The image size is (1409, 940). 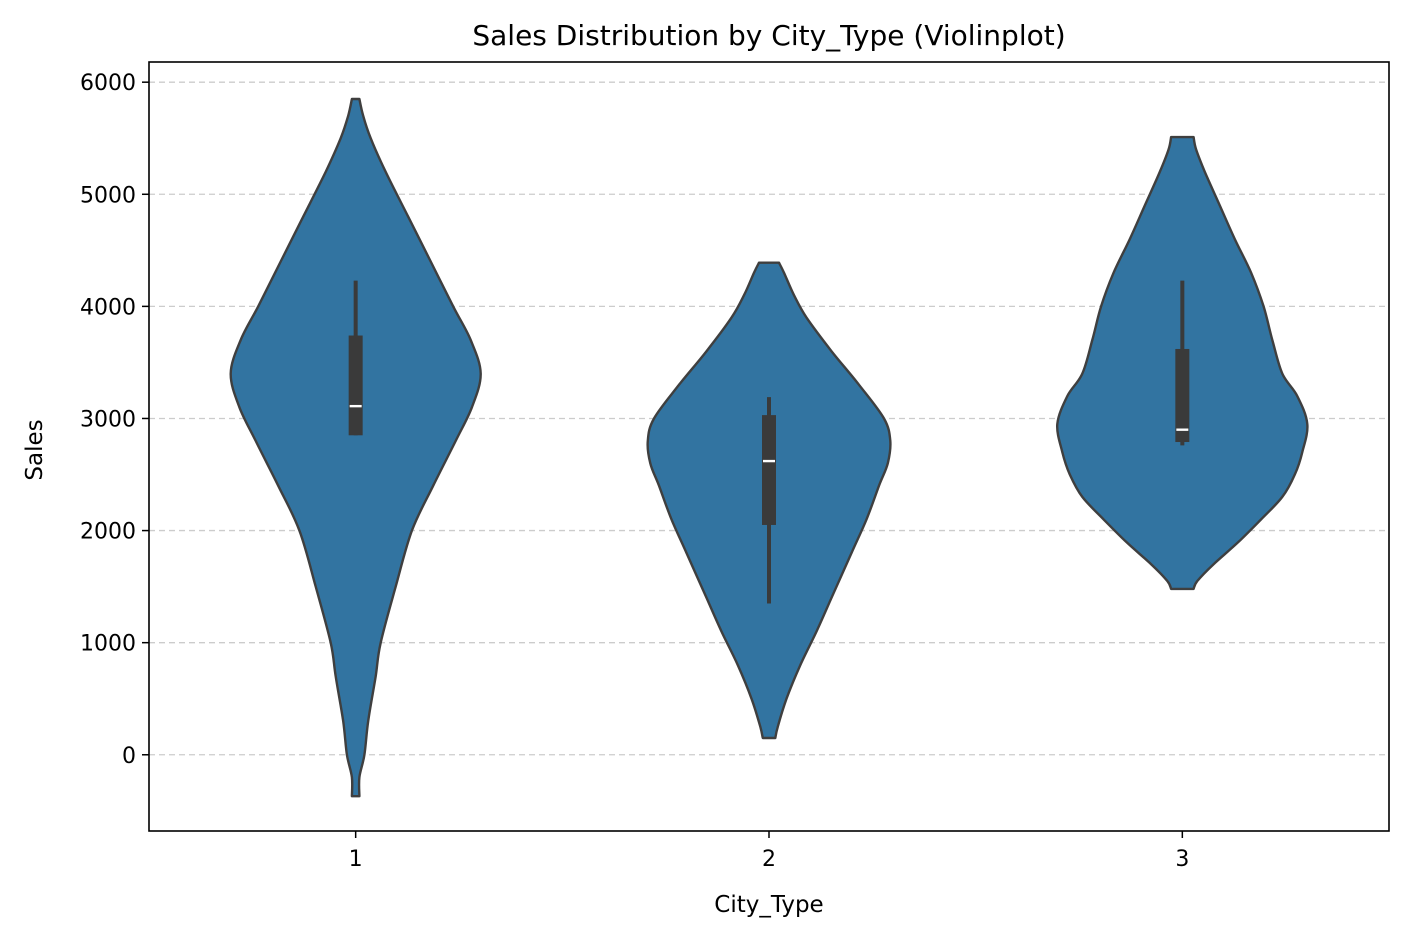 What do you see at coordinates (35, 449) in the screenshot?
I see `y-axis-label: Sales` at bounding box center [35, 449].